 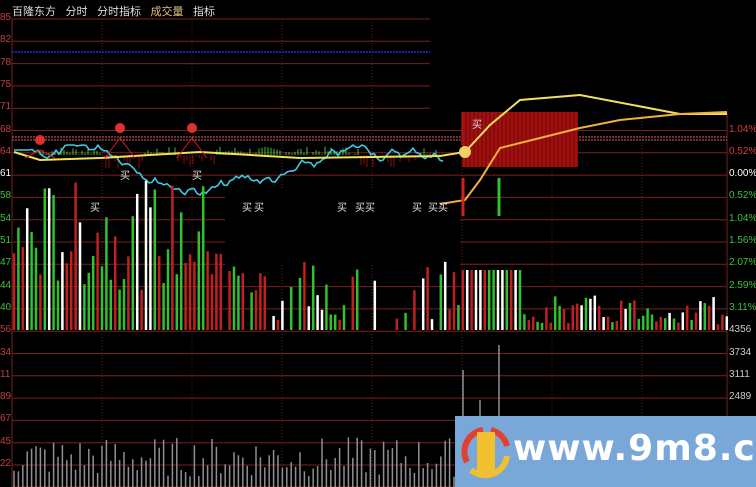 I want to click on right-axis-label: 3111, so click(x=739, y=374).